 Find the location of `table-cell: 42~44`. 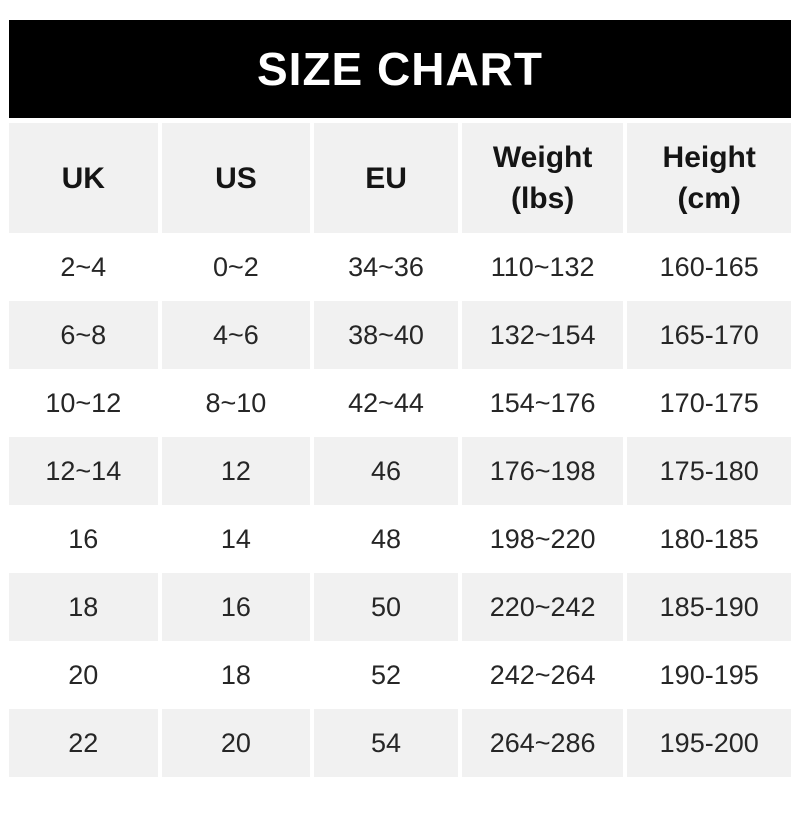

table-cell: 42~44 is located at coordinates (386, 402).